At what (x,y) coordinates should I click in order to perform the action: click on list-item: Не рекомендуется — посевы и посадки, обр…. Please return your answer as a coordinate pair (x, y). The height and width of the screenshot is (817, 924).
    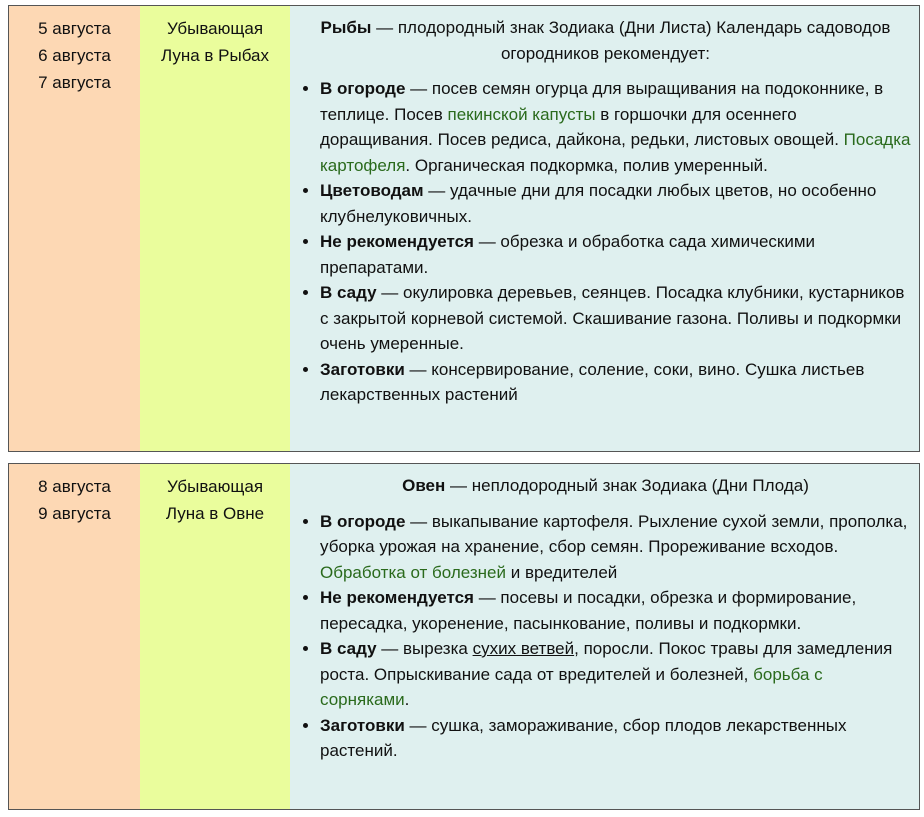
    Looking at the image, I should click on (615, 610).